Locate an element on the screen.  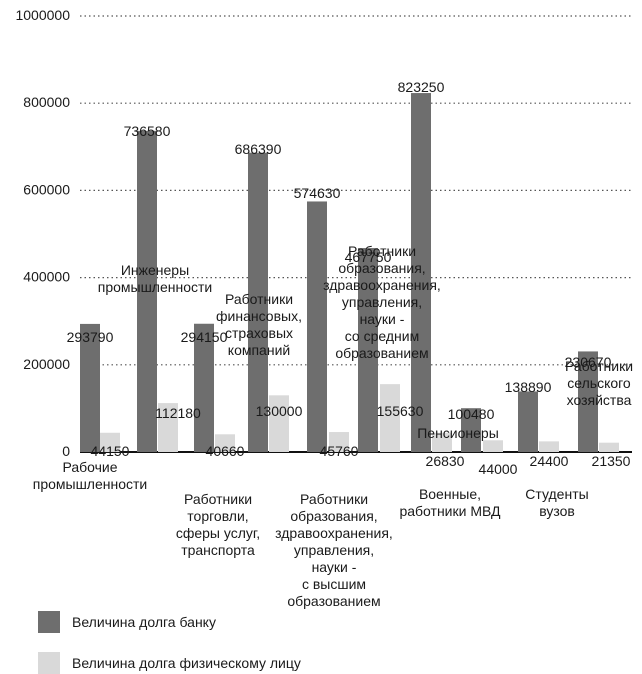
data-label-bank: 467750 is located at coordinates (368, 257).